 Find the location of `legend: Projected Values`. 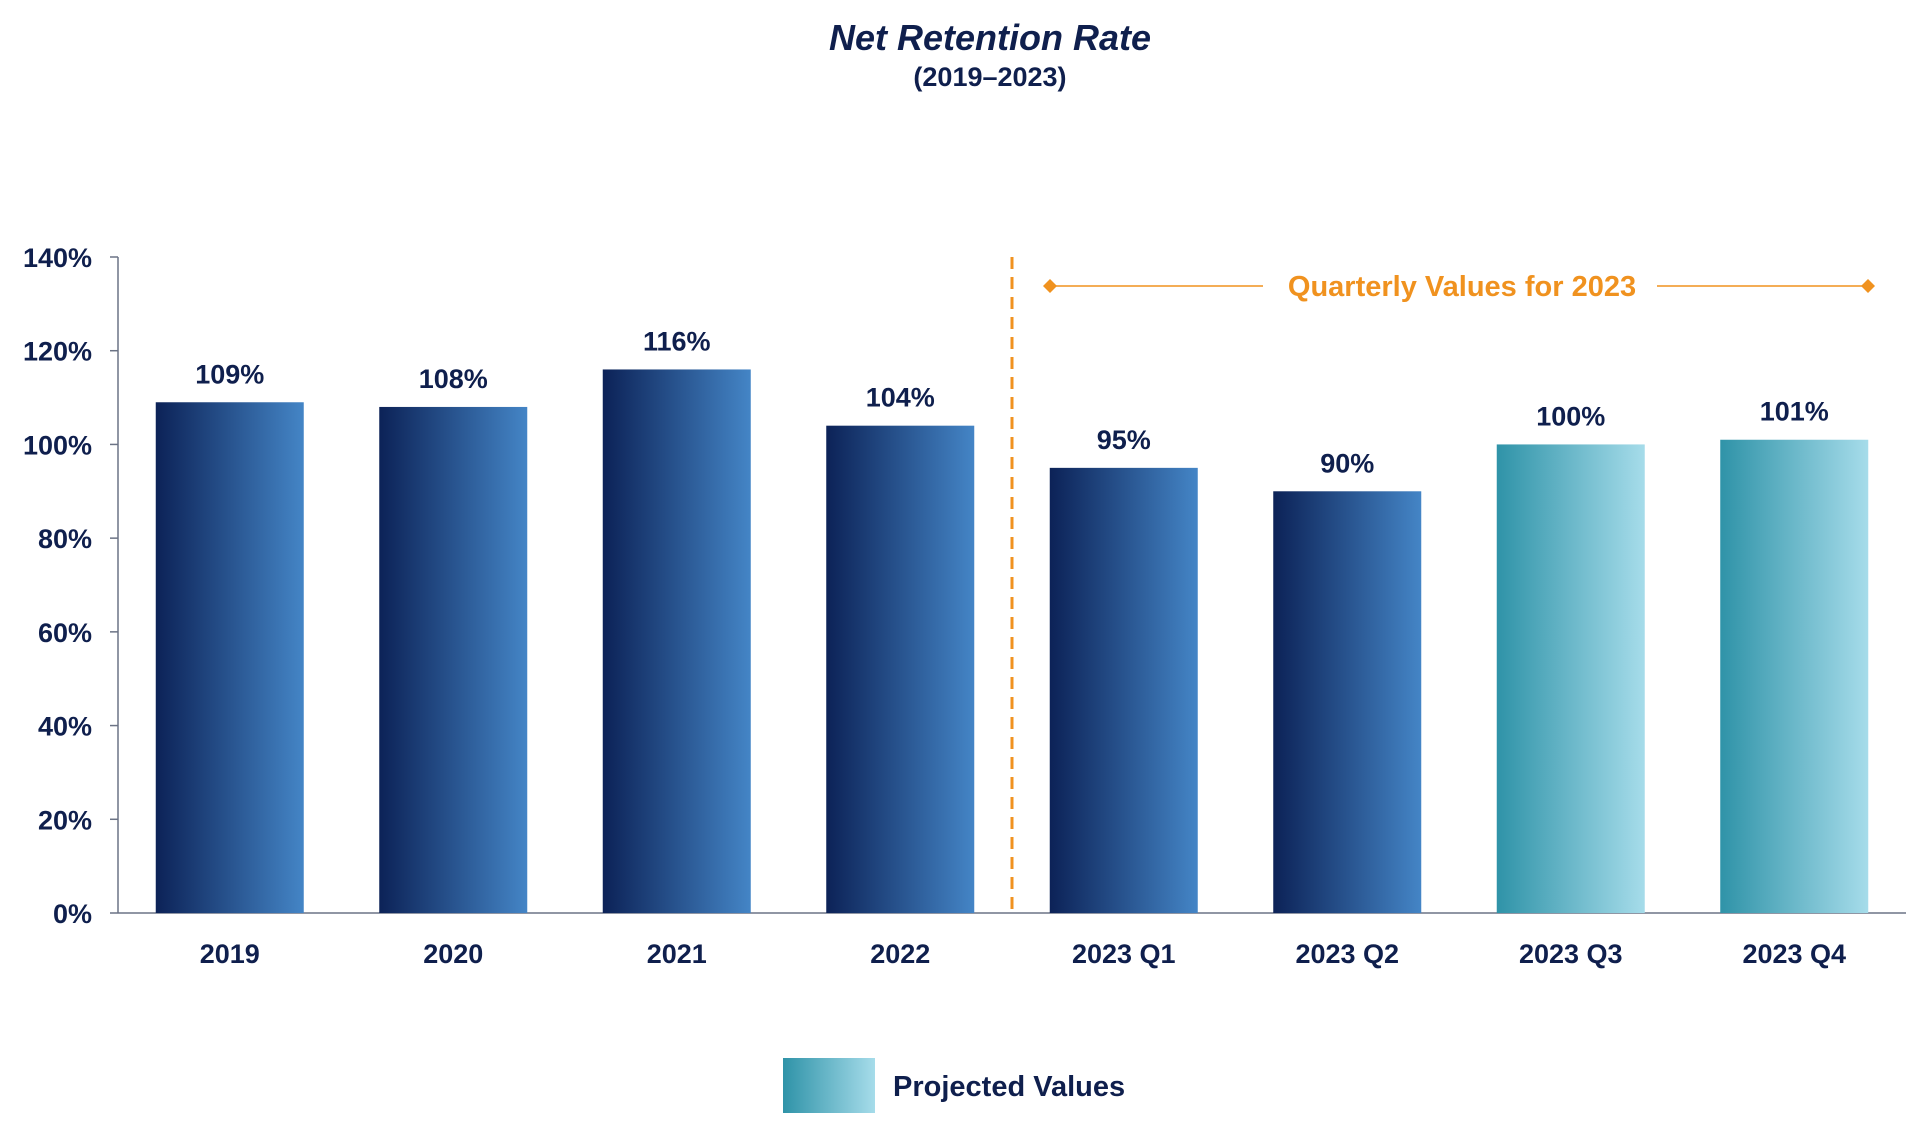

legend: Projected Values is located at coordinates (954, 1085).